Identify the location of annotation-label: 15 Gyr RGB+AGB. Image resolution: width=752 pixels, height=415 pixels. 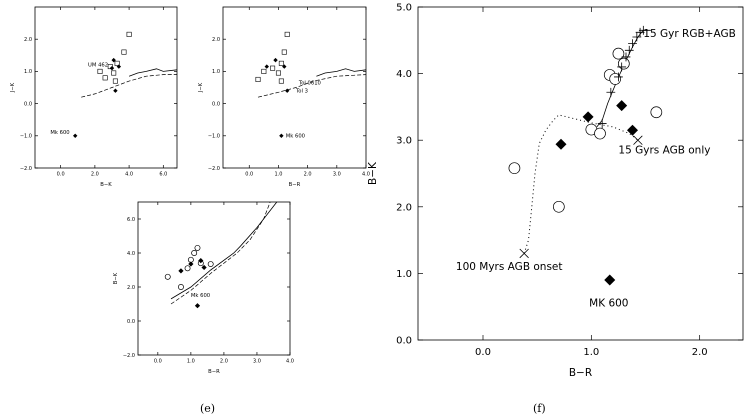
(689, 34).